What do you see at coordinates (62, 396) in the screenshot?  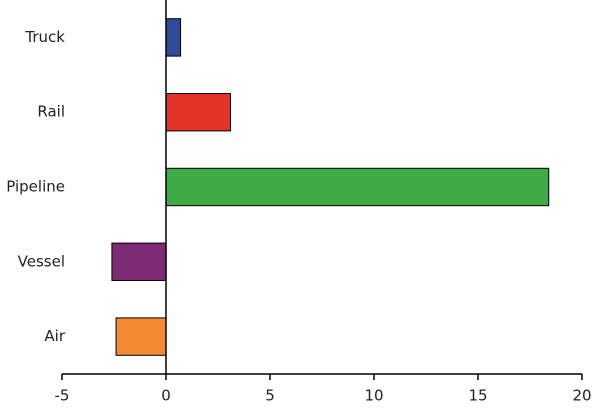 I see `x-tick-label: -5` at bounding box center [62, 396].